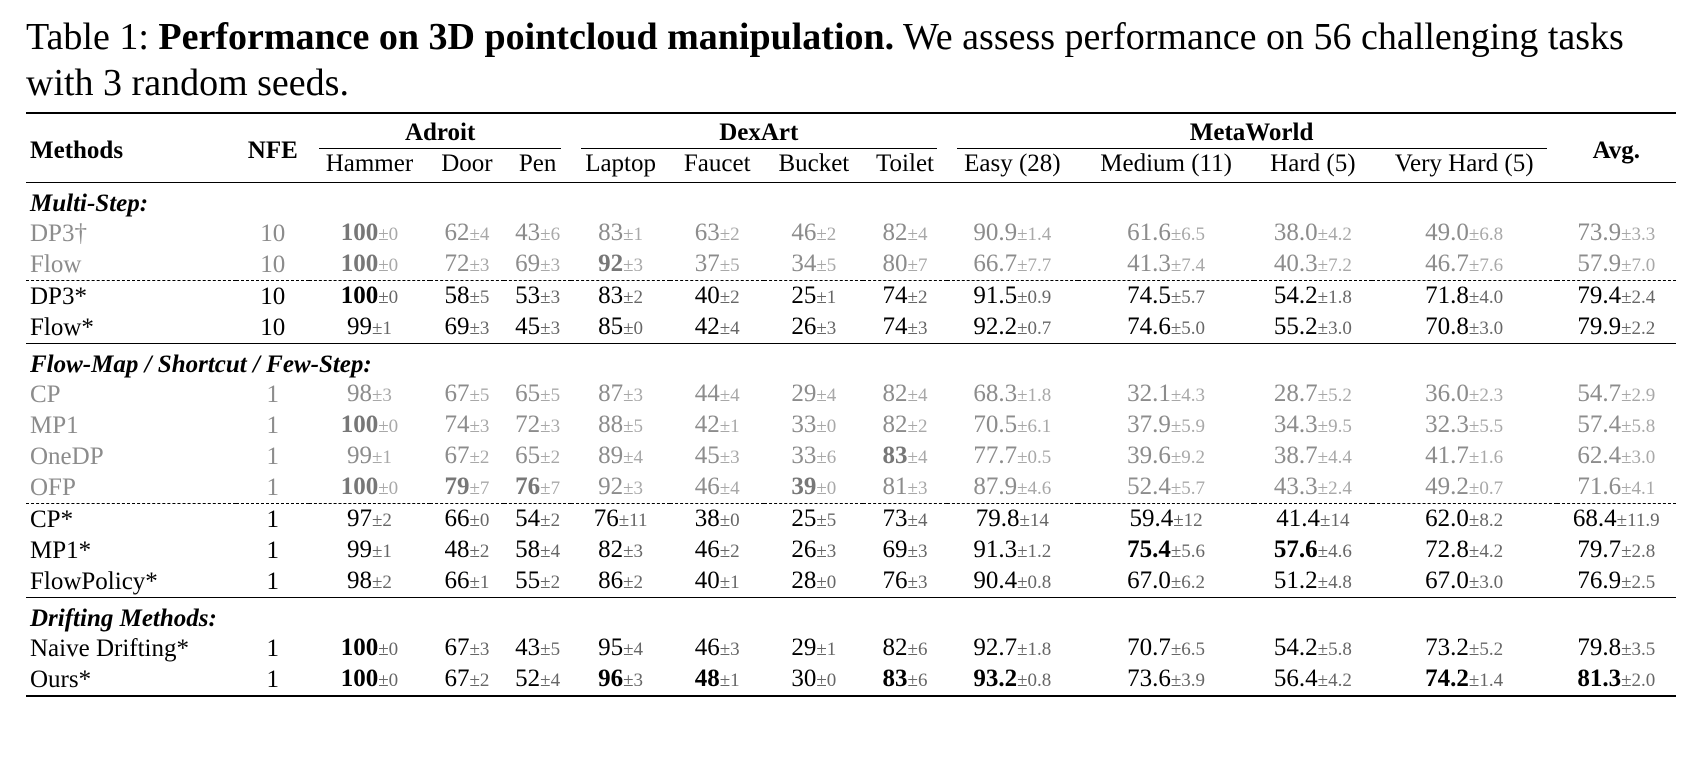 This screenshot has height=761, width=1700. I want to click on score-mean: 73.6, so click(1149, 678).